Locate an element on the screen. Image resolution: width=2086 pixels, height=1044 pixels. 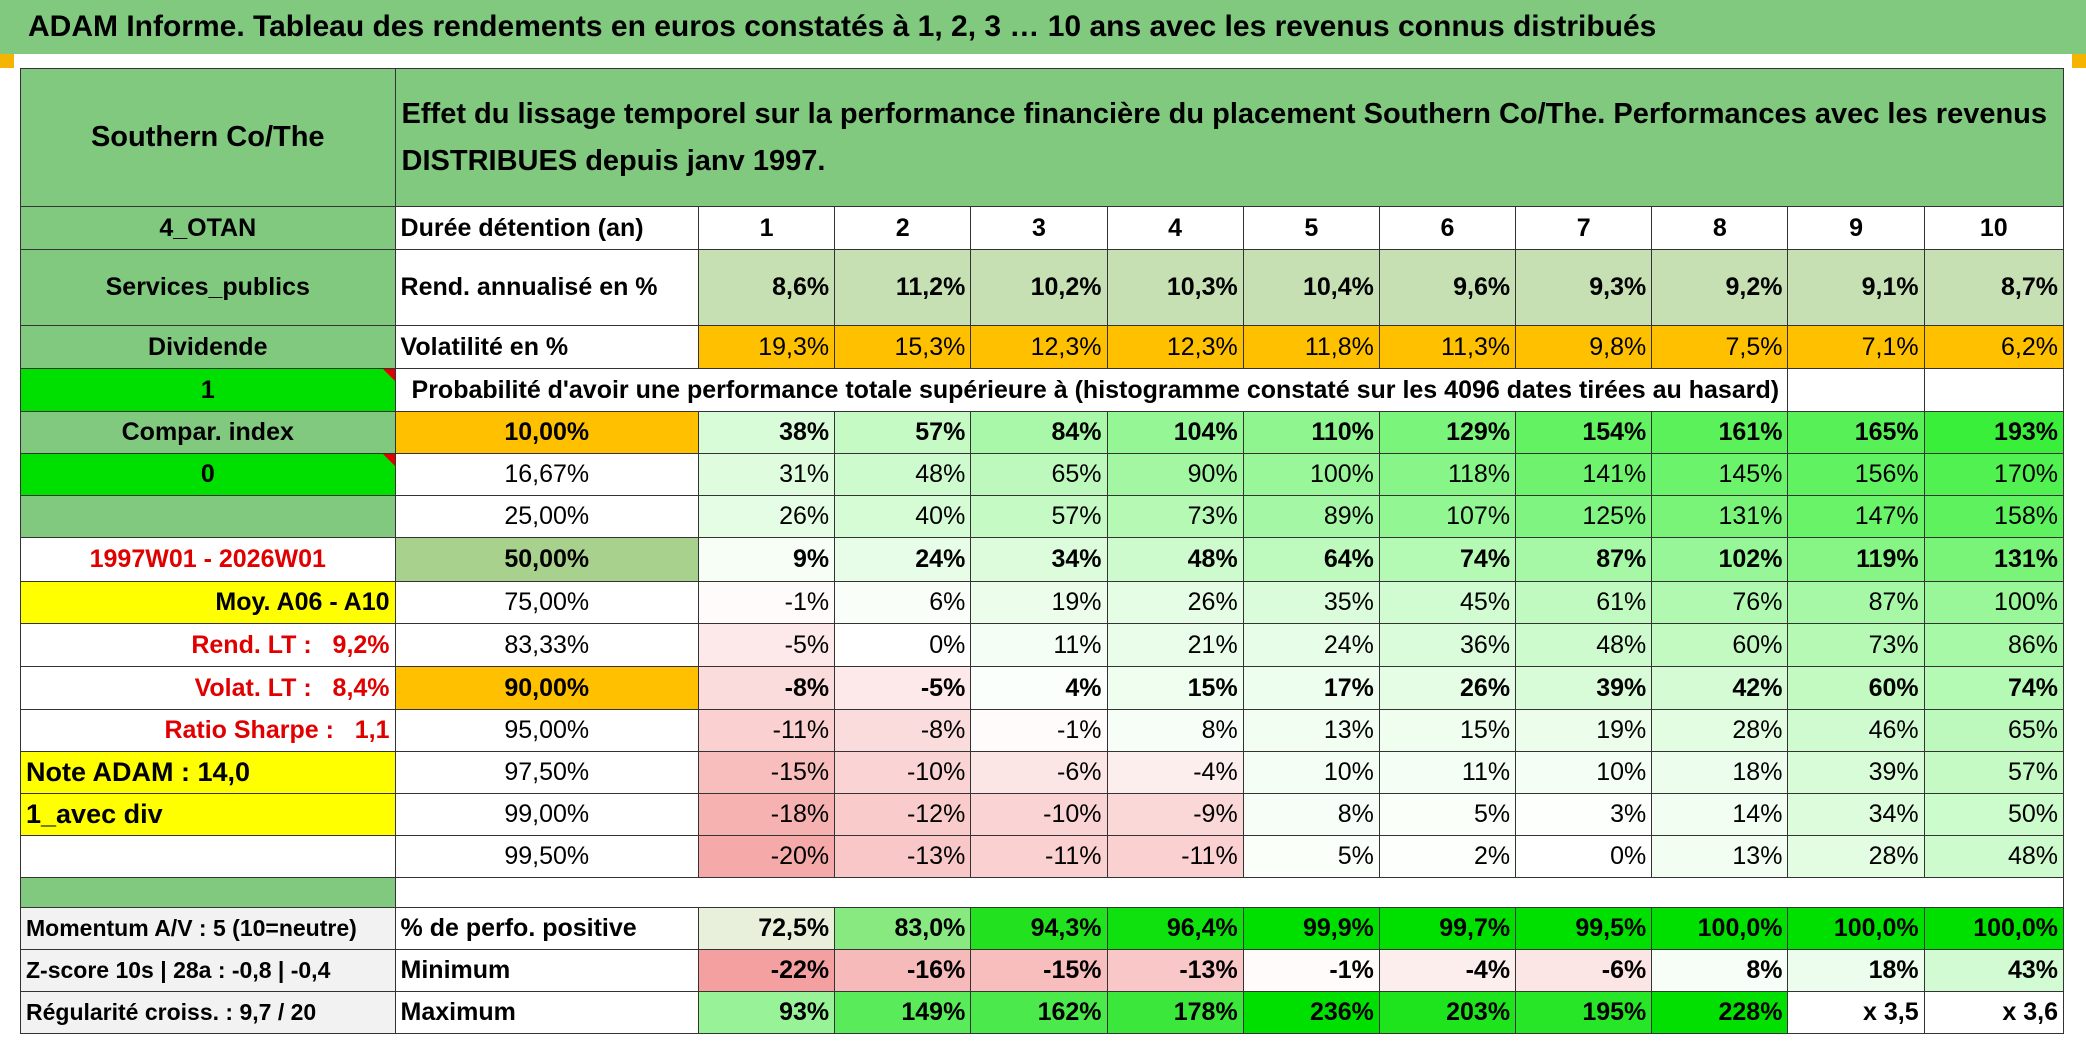
perf-cell: 110% is located at coordinates (1311, 432).